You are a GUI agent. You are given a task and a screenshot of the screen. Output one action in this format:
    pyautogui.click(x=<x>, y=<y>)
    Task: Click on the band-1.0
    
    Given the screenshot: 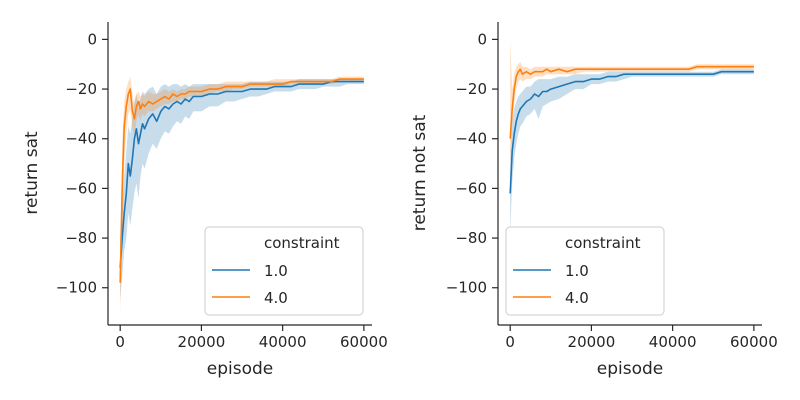 What is the action you would take?
    pyautogui.click(x=632, y=151)
    